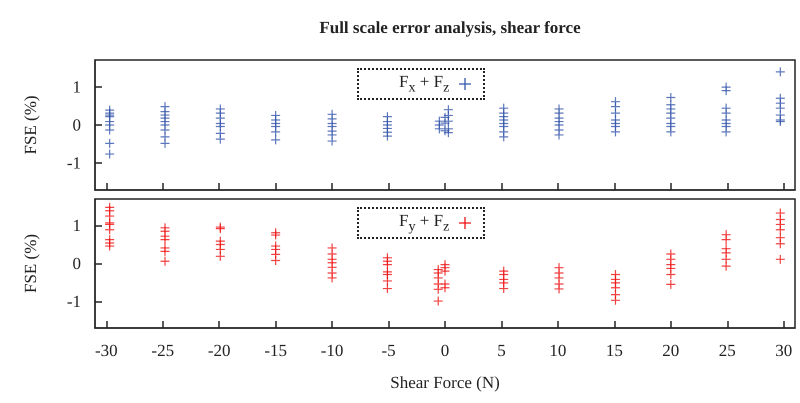 The width and height of the screenshot is (800, 403). I want to click on x-tick-label: 5, so click(501, 350).